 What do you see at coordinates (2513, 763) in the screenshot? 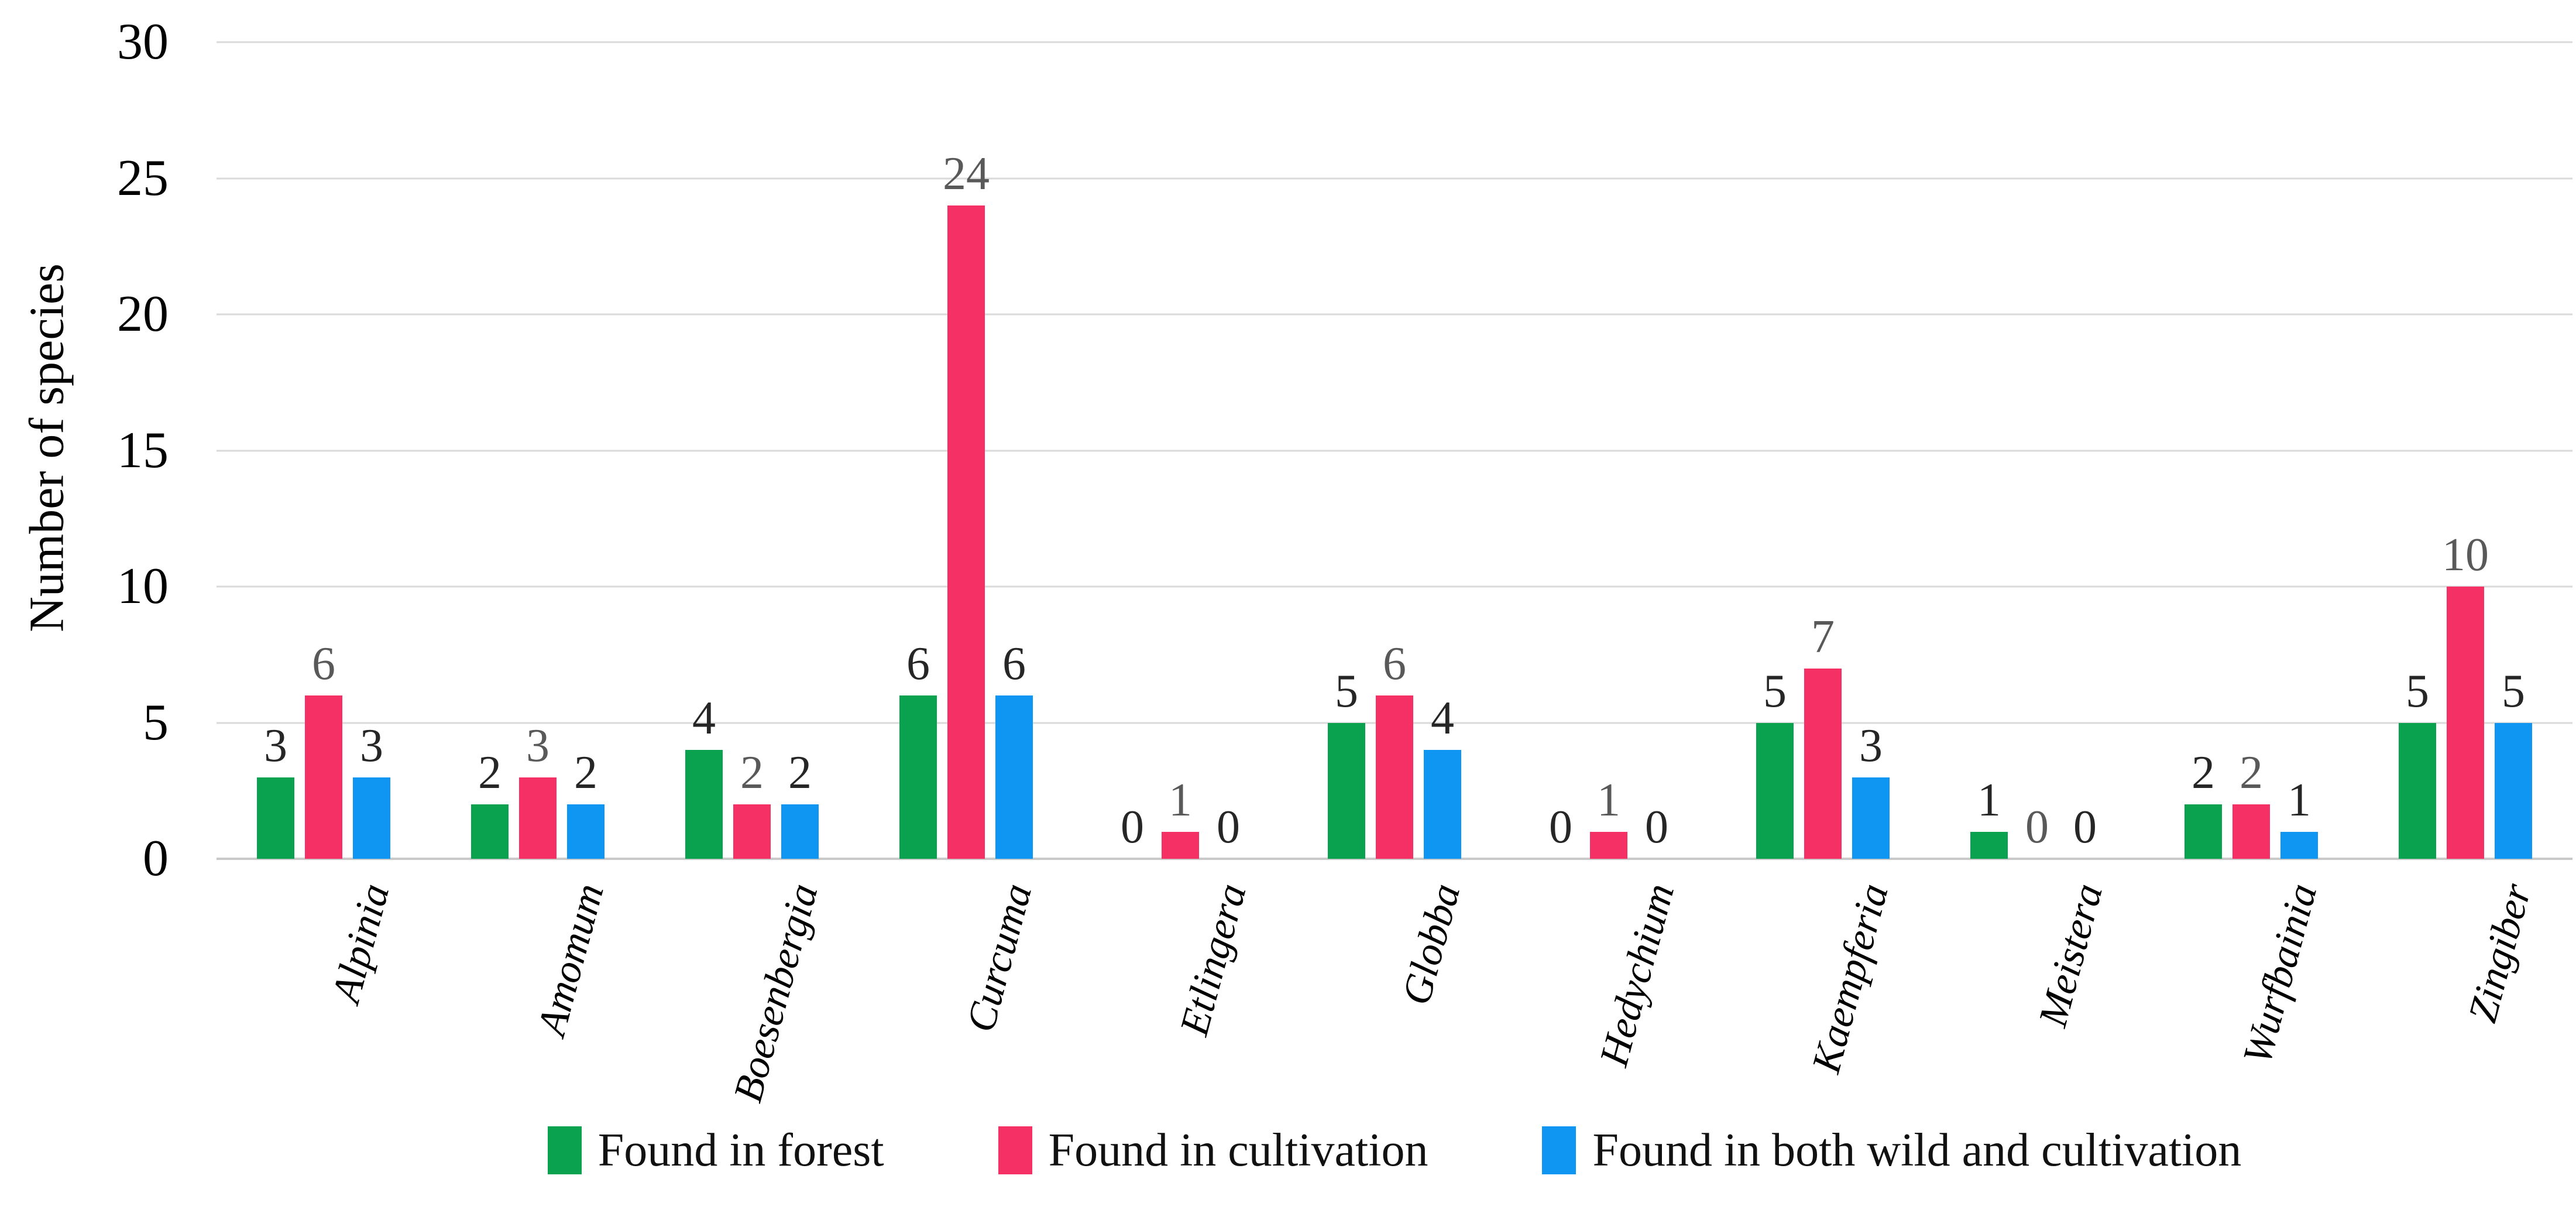
I see `bar-zingiber-found-in-both-wild-and-cultivation: 5` at bounding box center [2513, 763].